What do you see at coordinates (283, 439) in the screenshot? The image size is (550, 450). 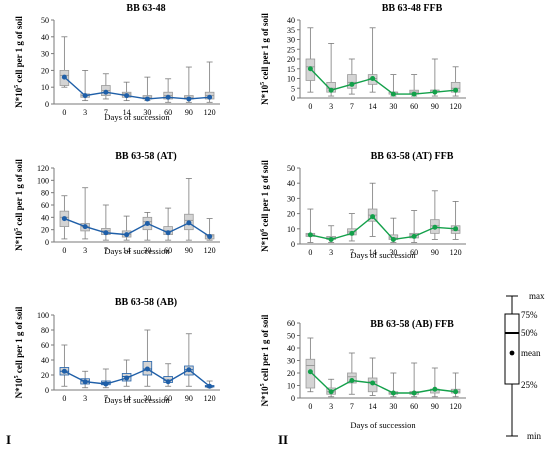 I see `group-label-ii: II` at bounding box center [283, 439].